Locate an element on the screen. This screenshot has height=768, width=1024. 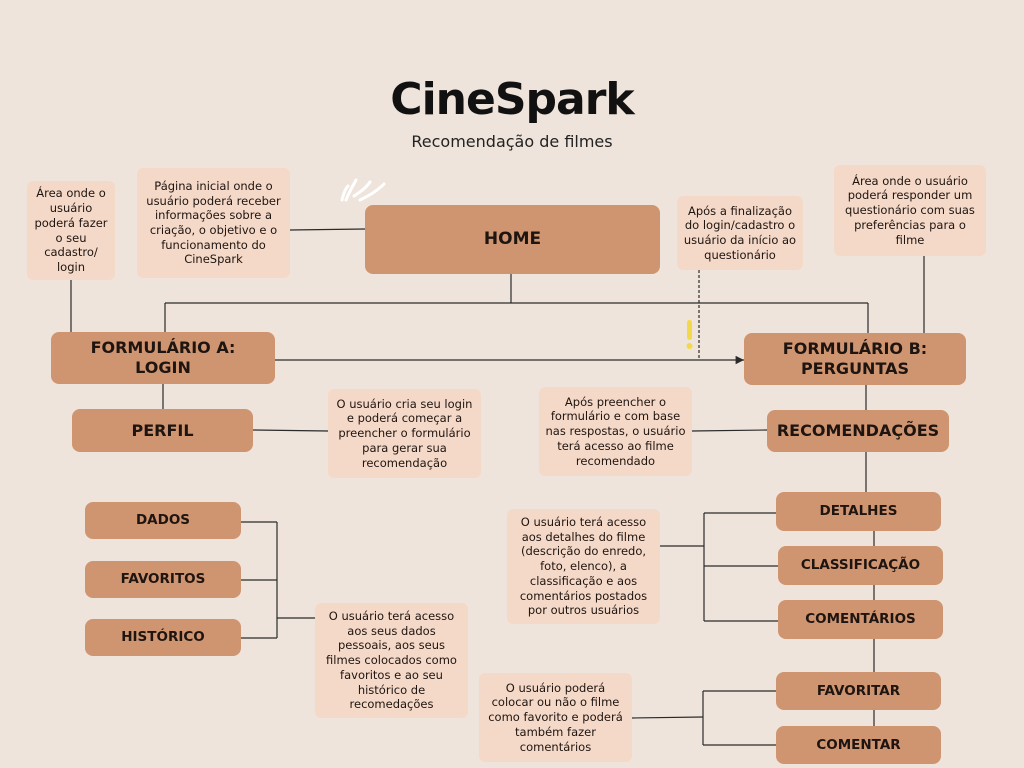
connector-perfil-note is located at coordinates (290, 430).